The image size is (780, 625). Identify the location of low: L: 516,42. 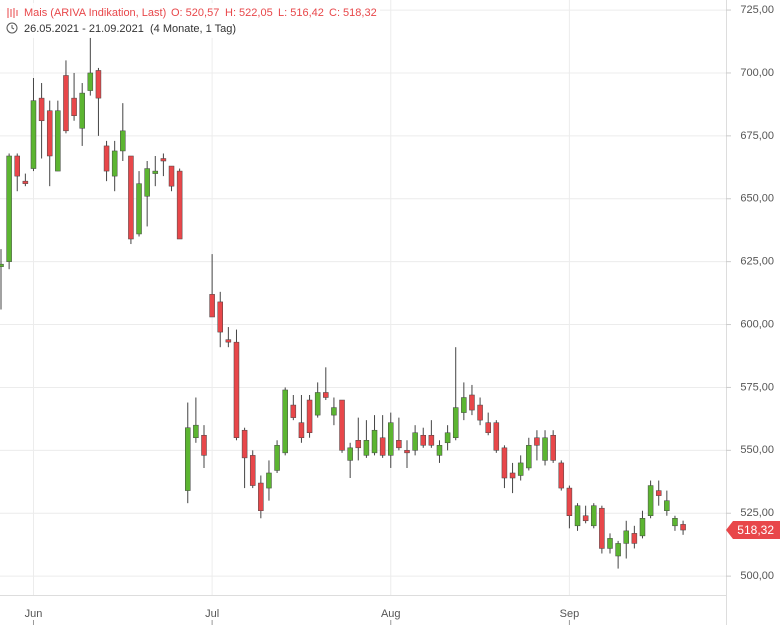
(301, 13).